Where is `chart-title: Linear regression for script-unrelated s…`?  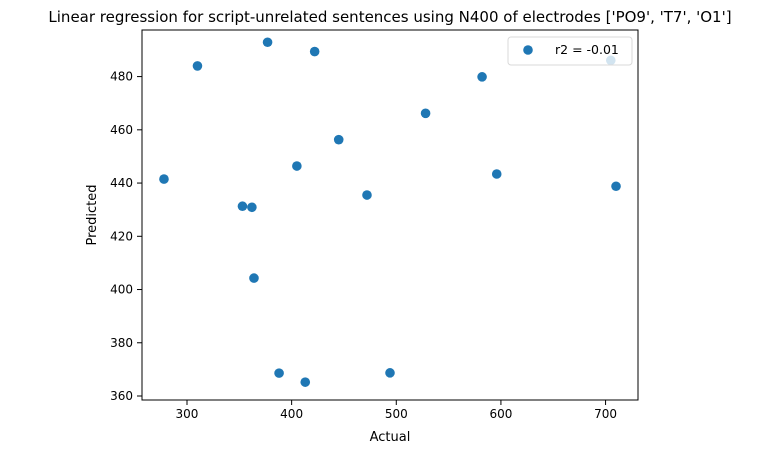 chart-title: Linear regression for script-unrelated s… is located at coordinates (389, 17).